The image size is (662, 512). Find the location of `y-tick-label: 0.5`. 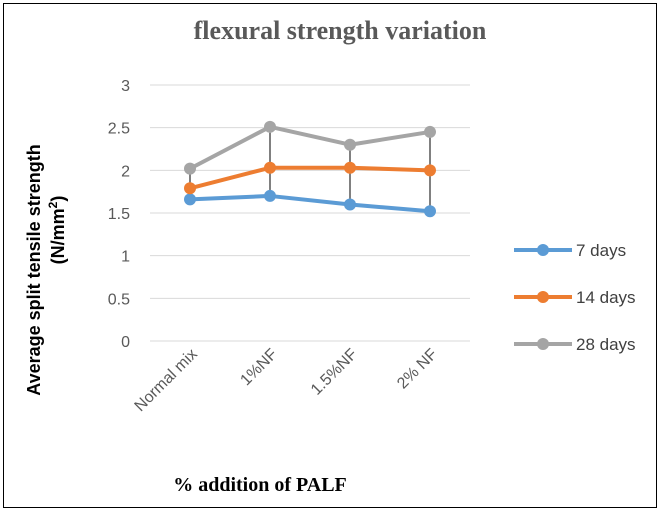

y-tick-label: 0.5 is located at coordinates (119, 299).